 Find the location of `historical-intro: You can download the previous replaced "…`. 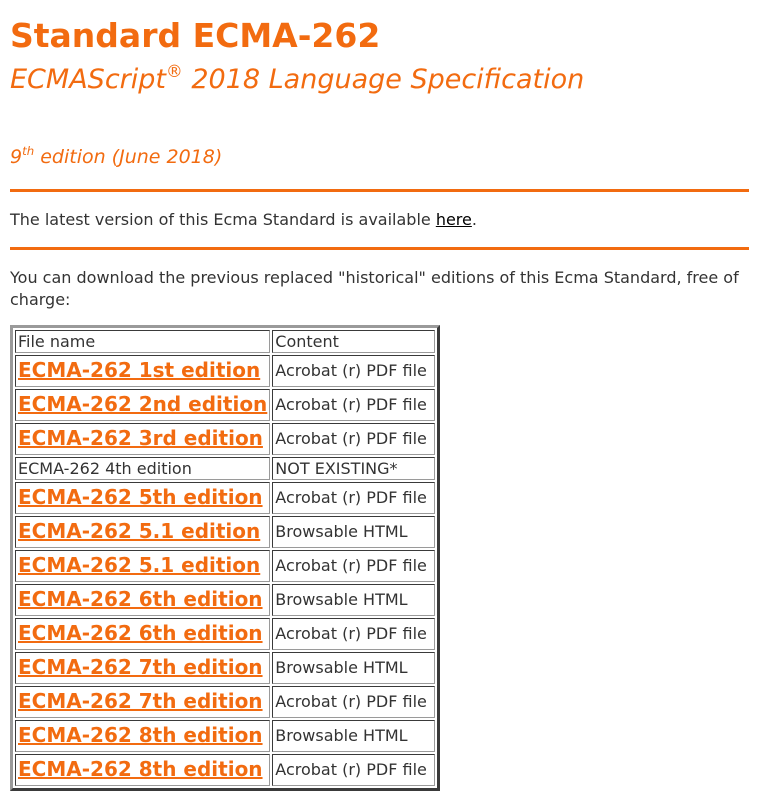

historical-intro: You can download the previous replaced "… is located at coordinates (374, 288).